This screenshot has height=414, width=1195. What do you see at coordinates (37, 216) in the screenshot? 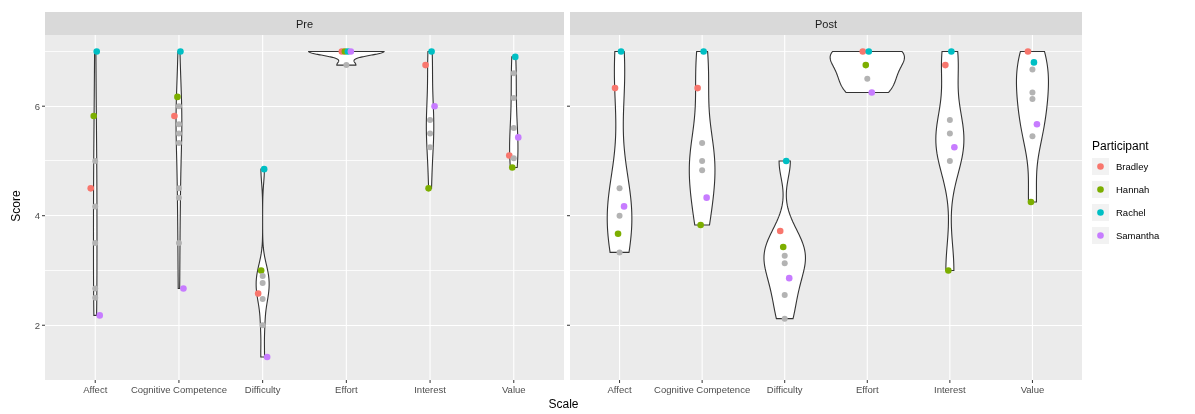
I see `y-tick-label: 4` at bounding box center [37, 216].